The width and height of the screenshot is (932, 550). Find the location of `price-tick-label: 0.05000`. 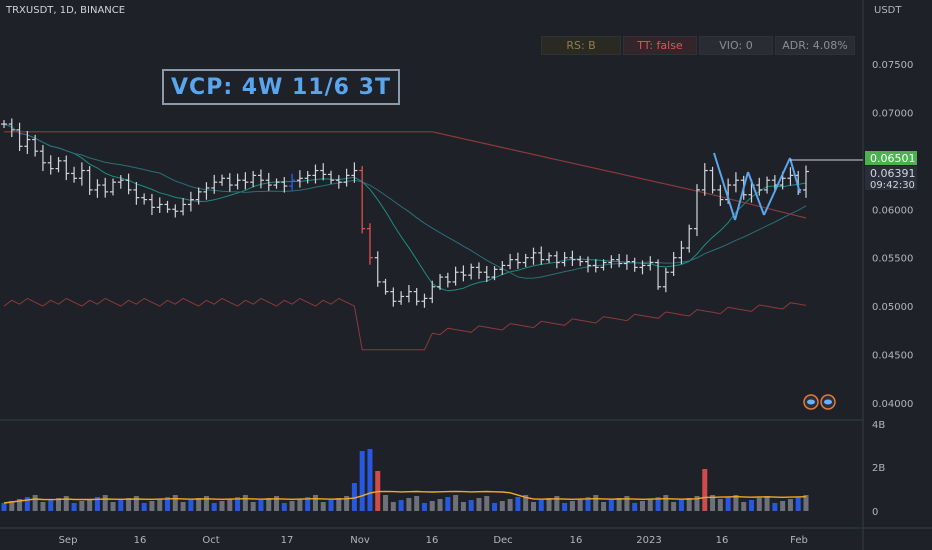

price-tick-label: 0.05000 is located at coordinates (892, 307).